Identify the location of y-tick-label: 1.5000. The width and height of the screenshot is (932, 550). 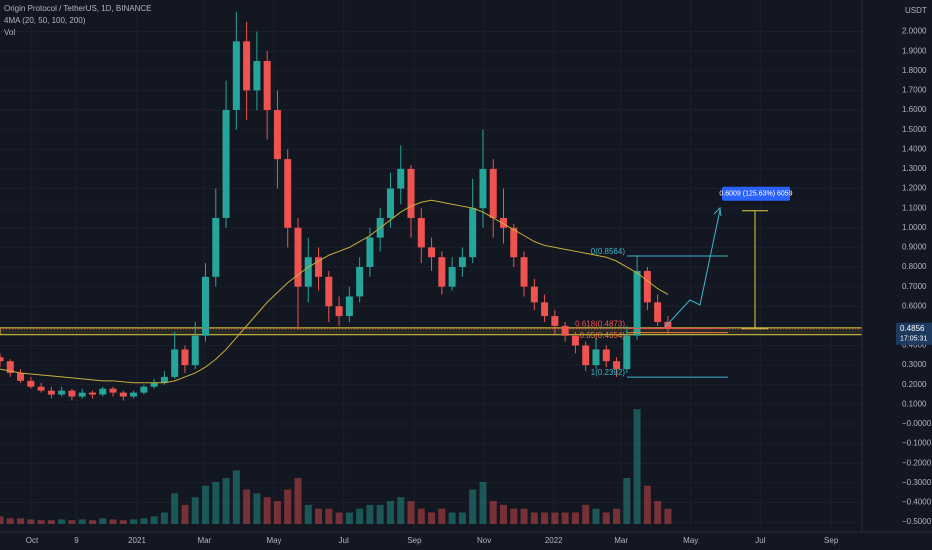
(914, 129).